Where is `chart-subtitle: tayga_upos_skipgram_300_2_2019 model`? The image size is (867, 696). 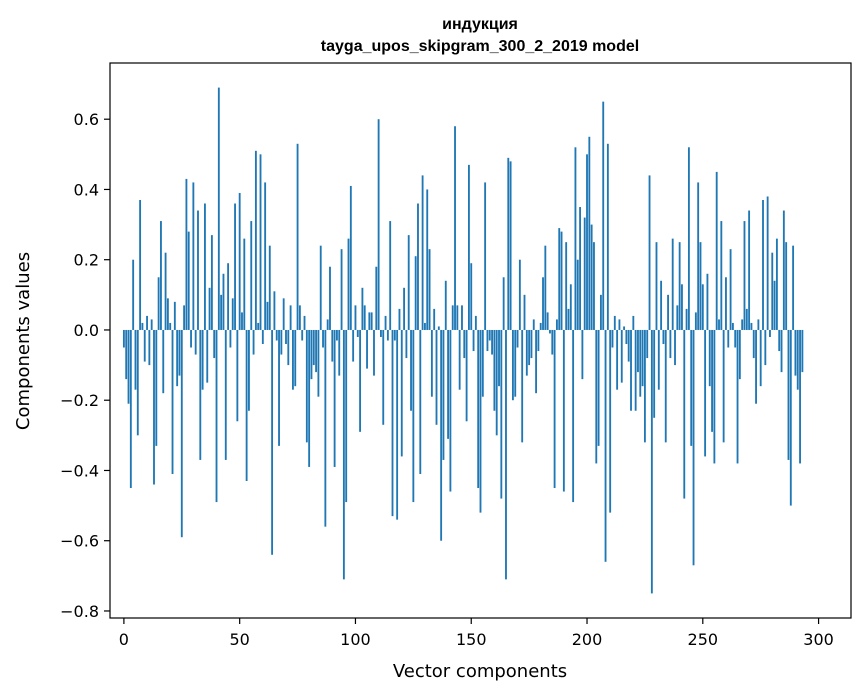
chart-subtitle: tayga_upos_skipgram_300_2_2019 model is located at coordinates (480, 46).